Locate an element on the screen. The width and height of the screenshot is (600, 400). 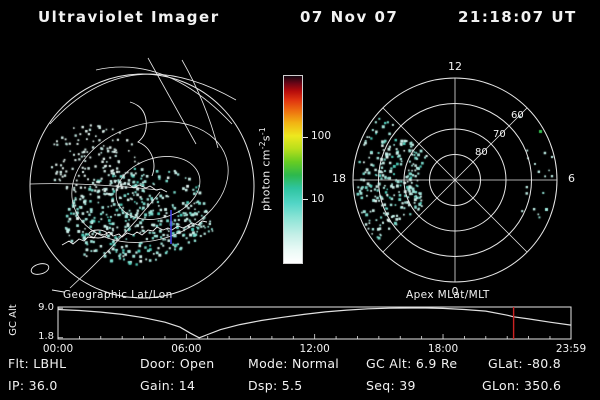
time-label: 21:18:07 UT is located at coordinates (517, 17).